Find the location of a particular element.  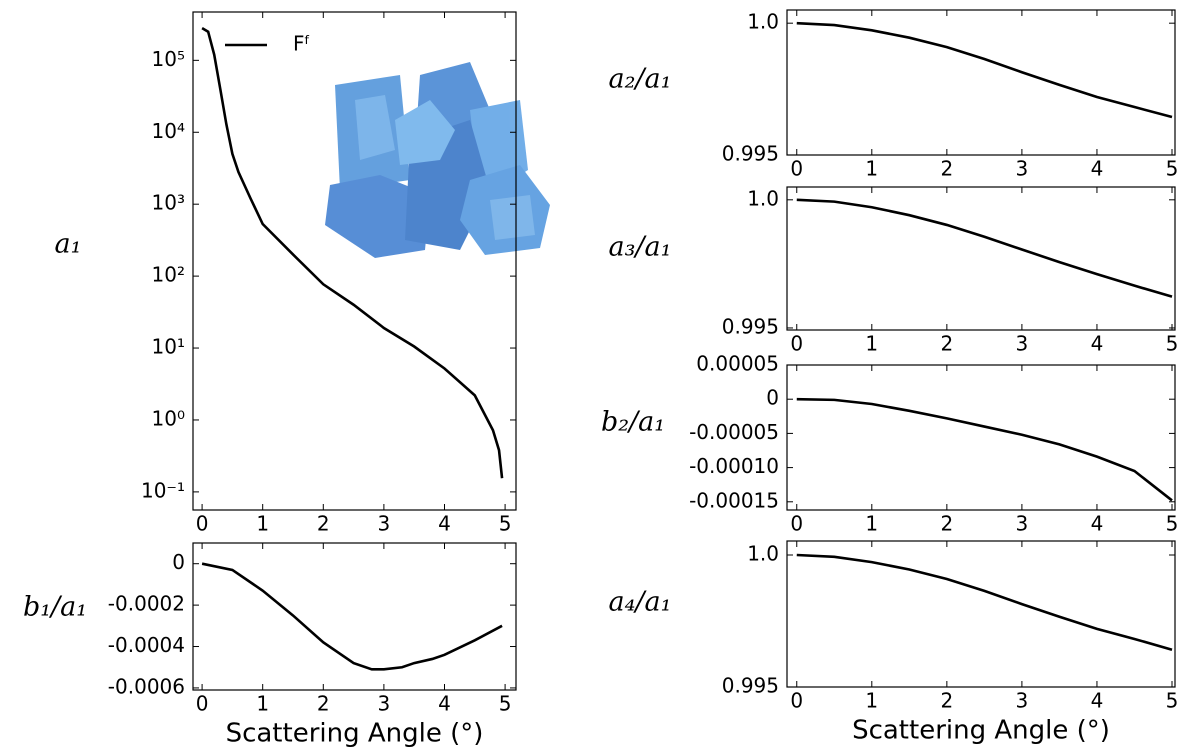

panel: 0 1 2 3 4 5 1.0 0.995 a₃/a₁ is located at coordinates (894, 270).